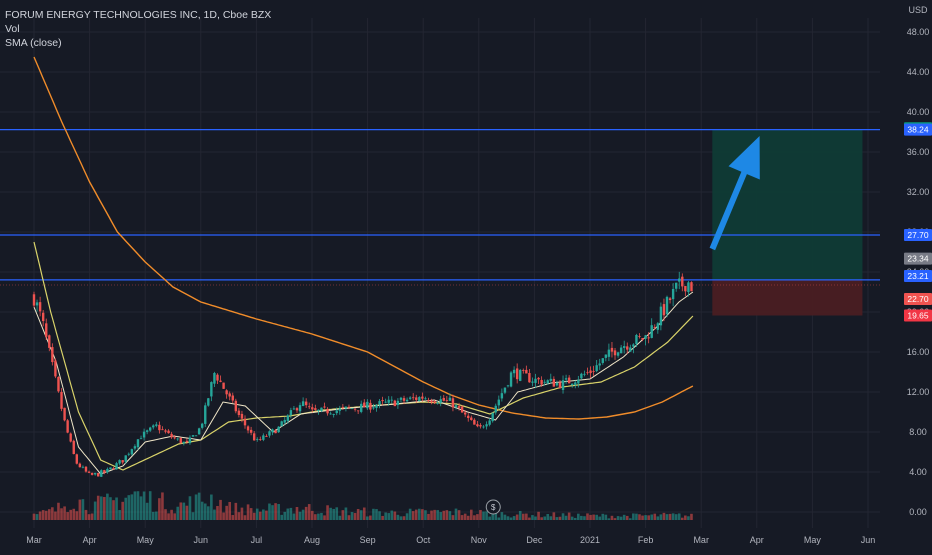 The height and width of the screenshot is (555, 932). Describe the element at coordinates (787, 297) in the screenshot. I see `stop-zone` at that location.